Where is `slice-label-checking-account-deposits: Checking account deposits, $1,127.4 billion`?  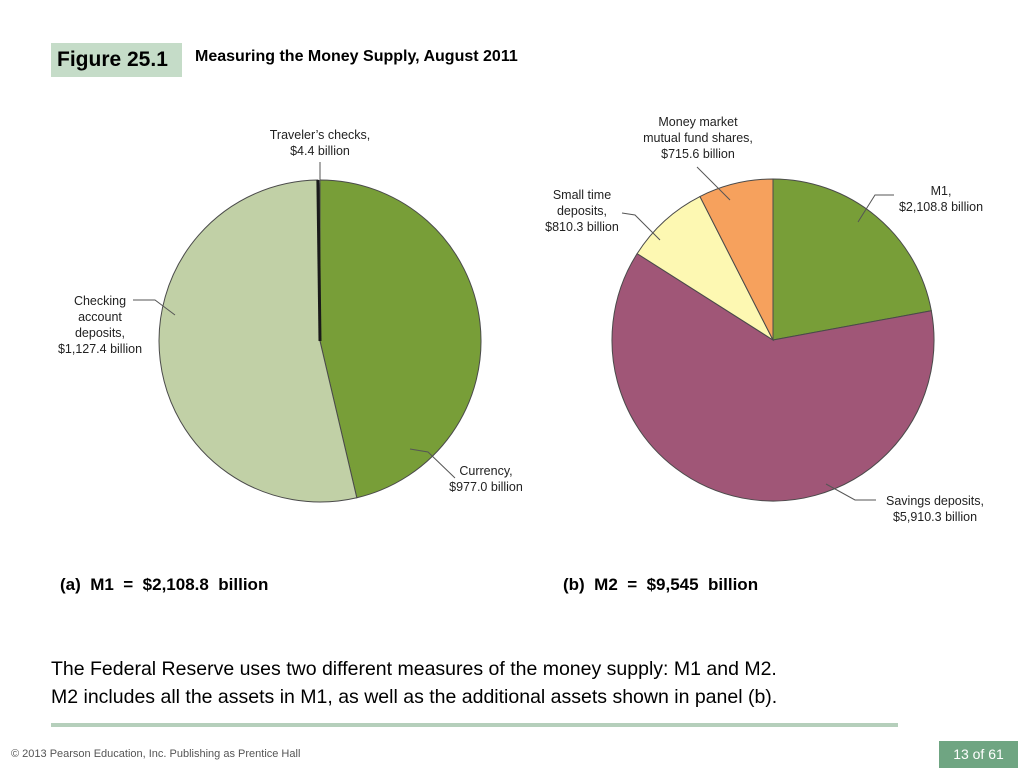
slice-label-checking-account-deposits: Checking account deposits, $1,127.4 billion is located at coordinates (100, 325).